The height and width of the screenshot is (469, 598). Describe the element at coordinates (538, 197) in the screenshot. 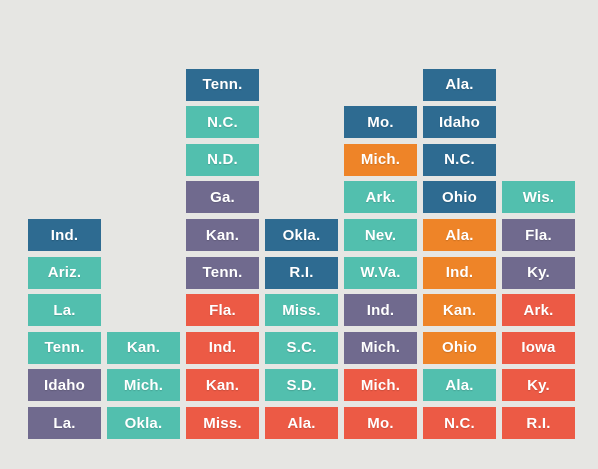

I see `chart-tile: Wis.` at that location.